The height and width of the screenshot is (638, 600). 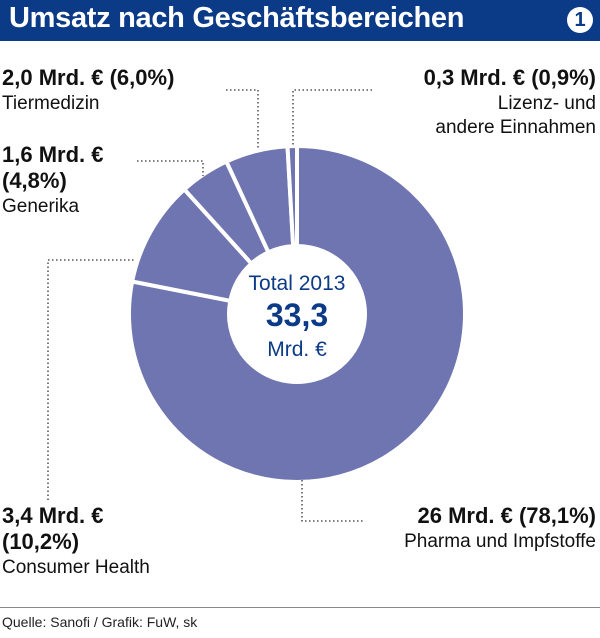 What do you see at coordinates (297, 349) in the screenshot?
I see `center-unit: Mrd. €` at bounding box center [297, 349].